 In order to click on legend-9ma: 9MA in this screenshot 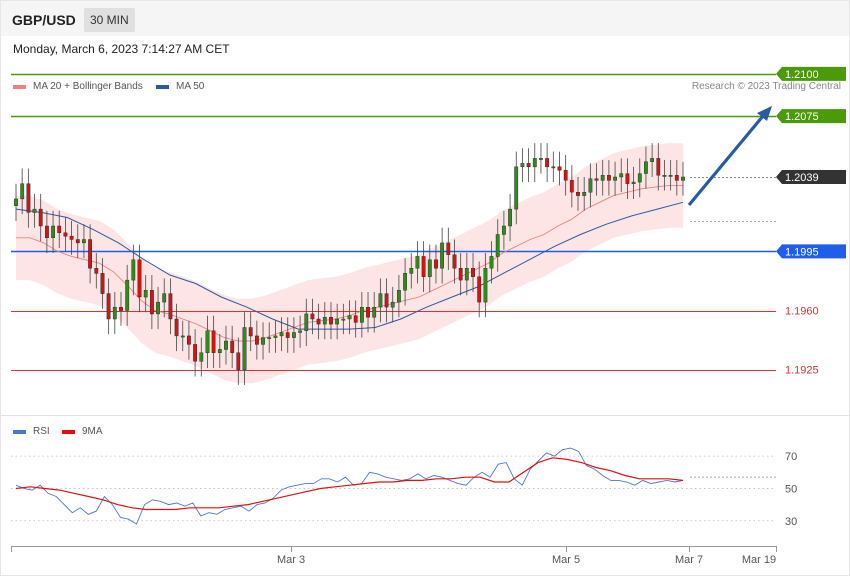, I will do `click(82, 431)`.